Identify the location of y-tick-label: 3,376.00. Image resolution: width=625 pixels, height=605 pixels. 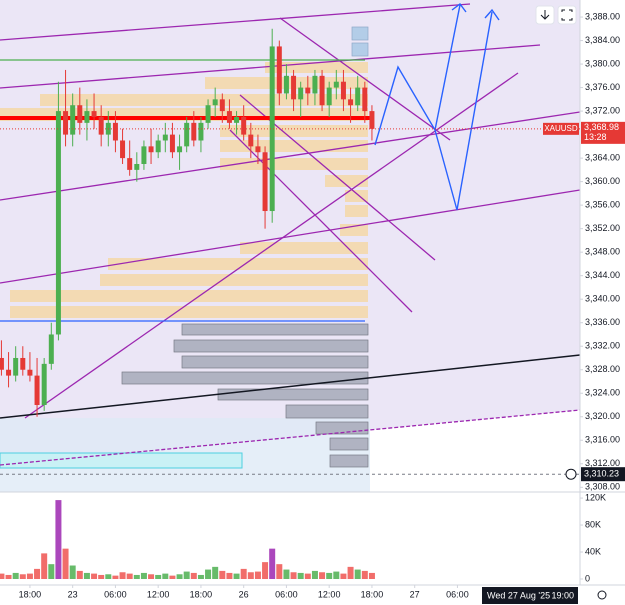
(602, 87).